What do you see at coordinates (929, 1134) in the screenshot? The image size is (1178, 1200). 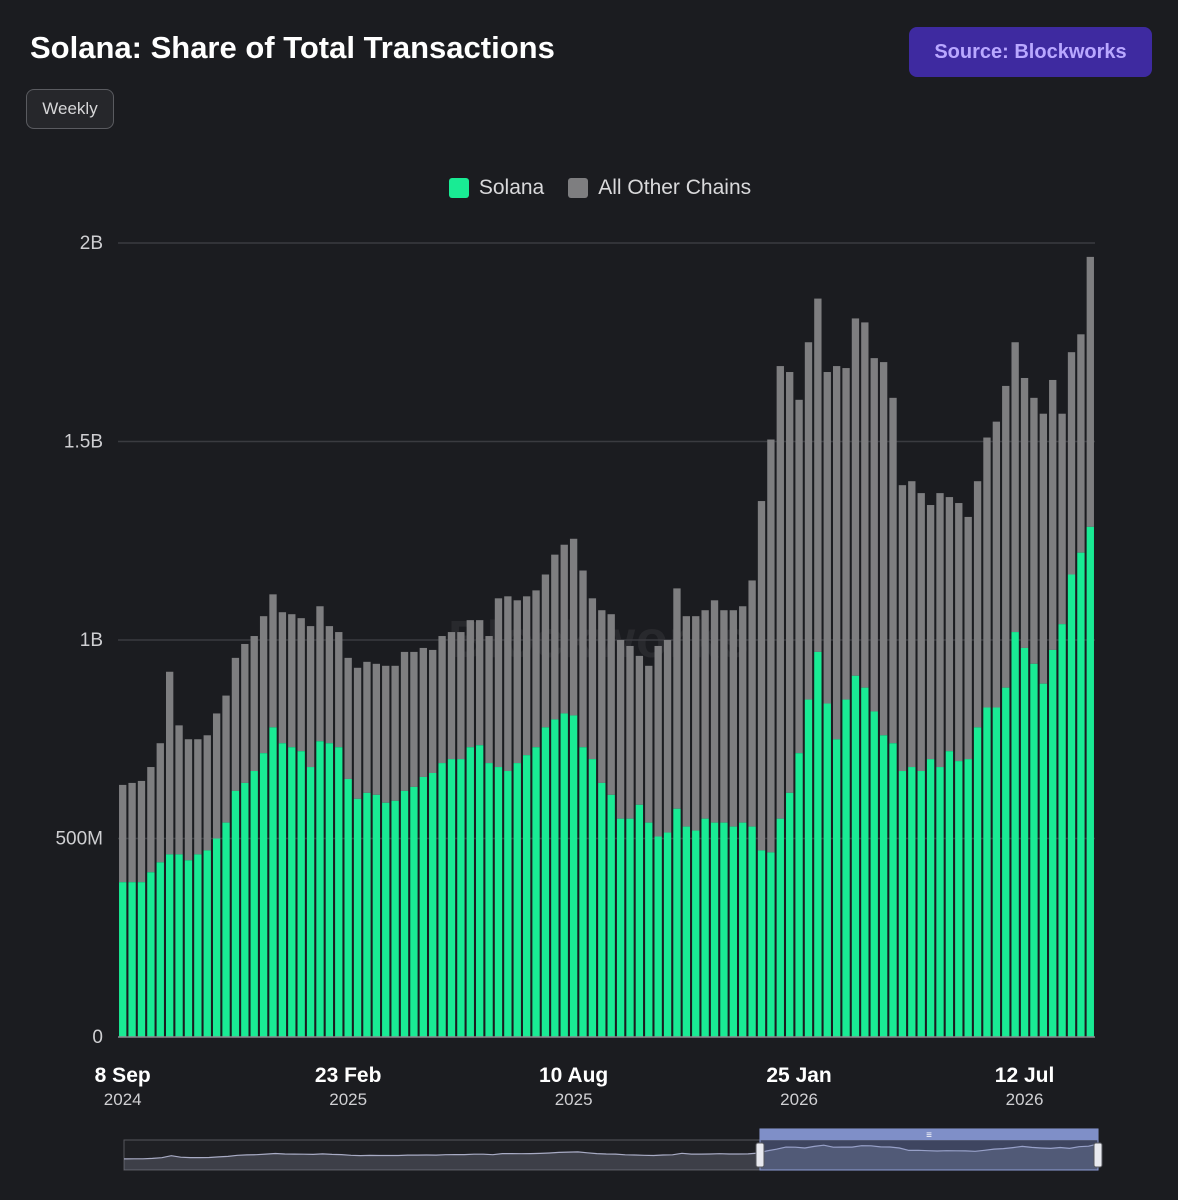 I see `navigator-drag-bar` at bounding box center [929, 1134].